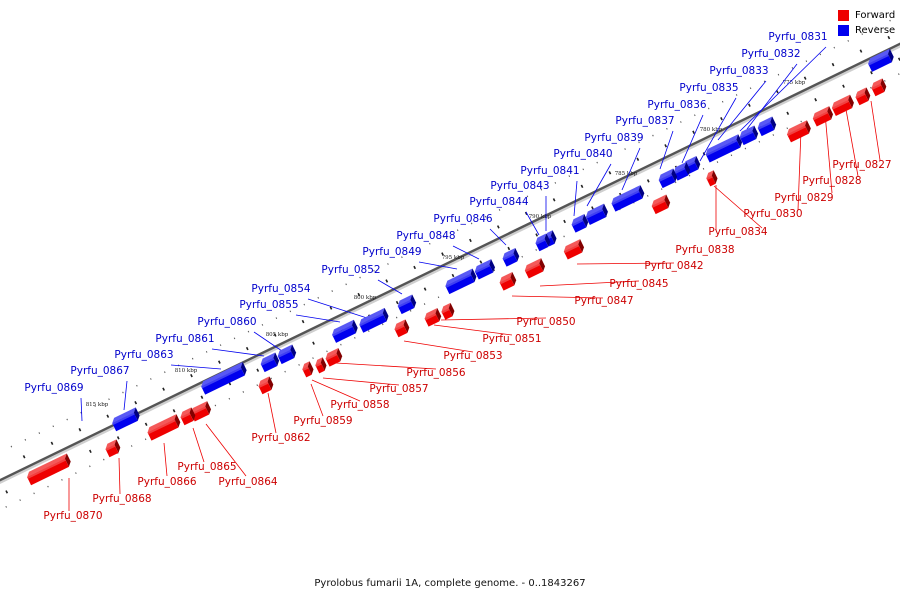 This screenshot has width=900, height=600. What do you see at coordinates (770, 54) in the screenshot?
I see `gene-label-pyrfu-0832: Pyrfu_0832` at bounding box center [770, 54].